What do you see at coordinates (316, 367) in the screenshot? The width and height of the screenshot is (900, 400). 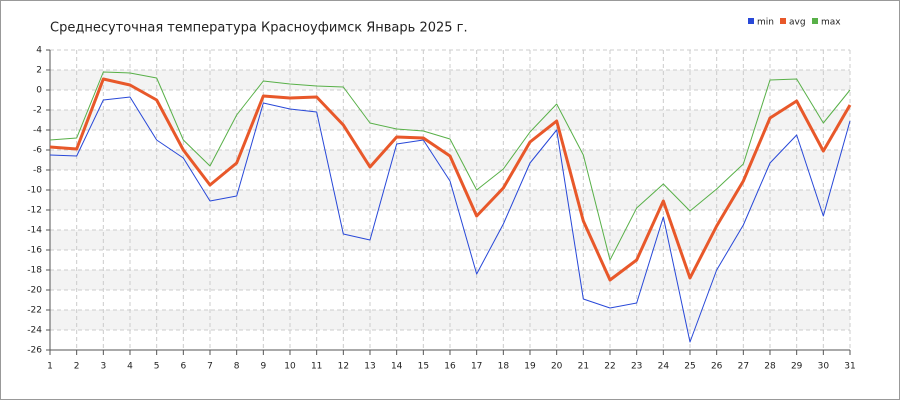 I see `x-tick-label: 11` at bounding box center [316, 367].